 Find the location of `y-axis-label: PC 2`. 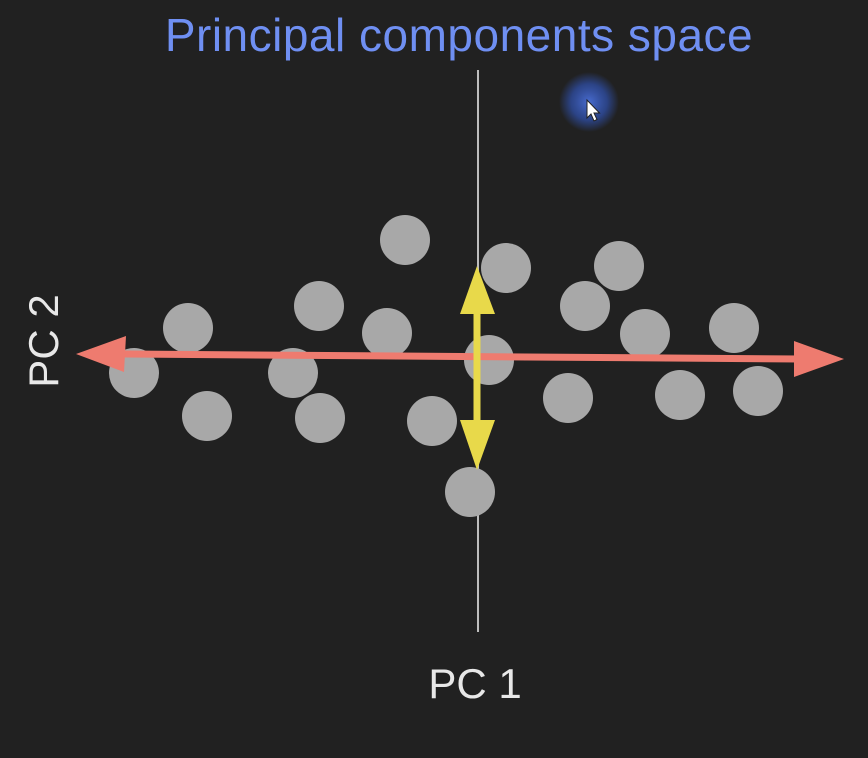

y-axis-label: PC 2 is located at coordinates (43, 341).